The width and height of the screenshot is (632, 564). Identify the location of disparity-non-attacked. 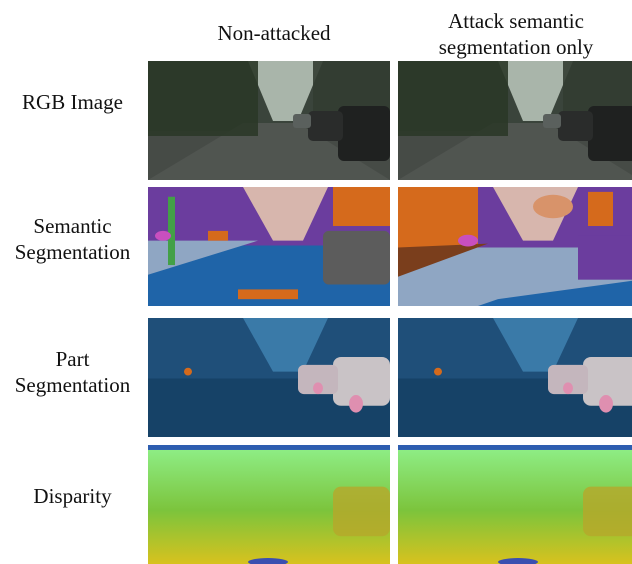
(269, 504).